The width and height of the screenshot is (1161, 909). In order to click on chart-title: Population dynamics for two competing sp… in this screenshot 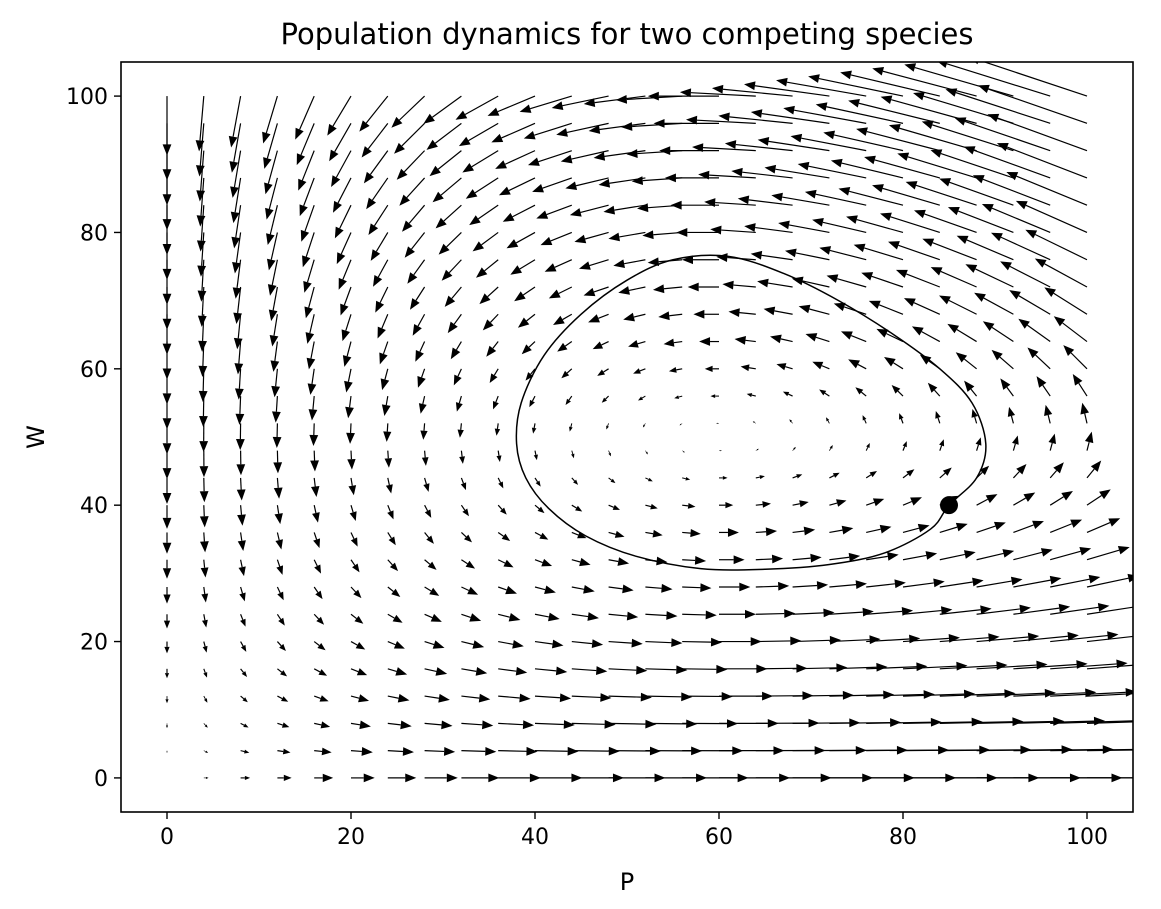, I will do `click(627, 34)`.